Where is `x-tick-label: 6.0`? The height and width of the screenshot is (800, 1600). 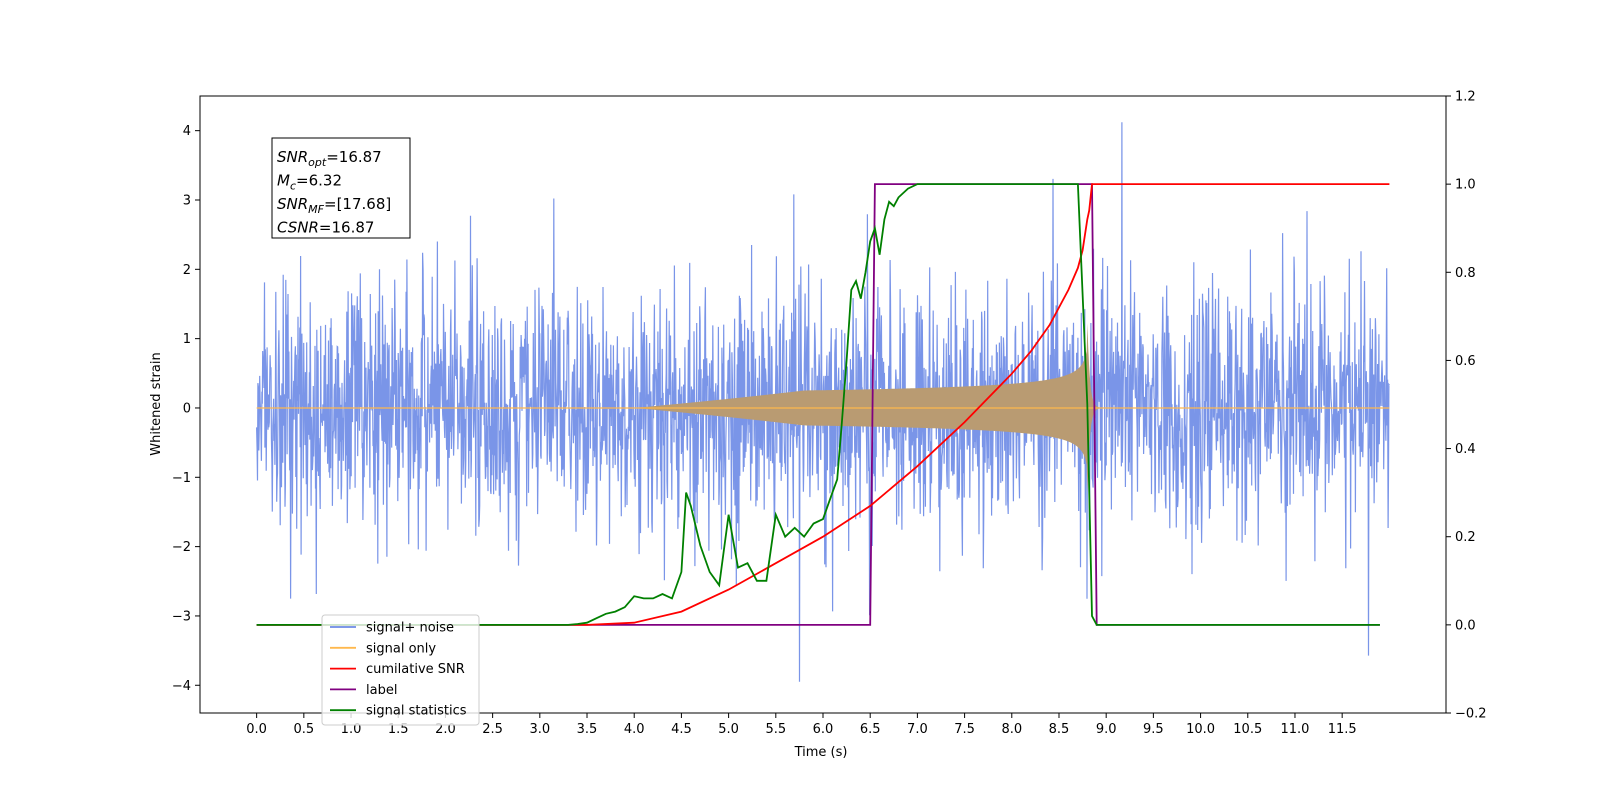 x-tick-label: 6.0 is located at coordinates (823, 729).